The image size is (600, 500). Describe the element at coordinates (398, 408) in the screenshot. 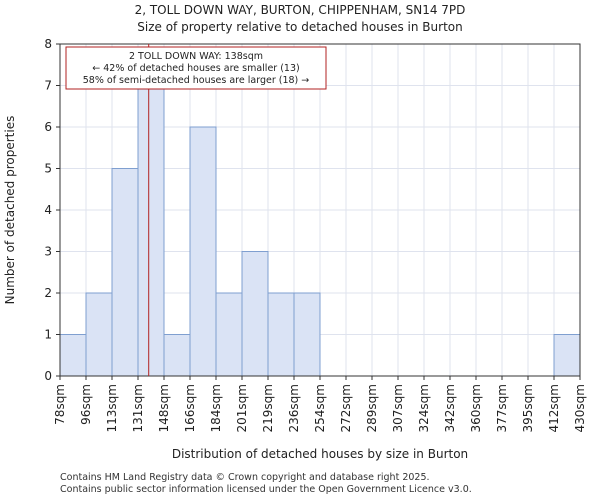

I see `x-tick-label: 307sqm` at that location.